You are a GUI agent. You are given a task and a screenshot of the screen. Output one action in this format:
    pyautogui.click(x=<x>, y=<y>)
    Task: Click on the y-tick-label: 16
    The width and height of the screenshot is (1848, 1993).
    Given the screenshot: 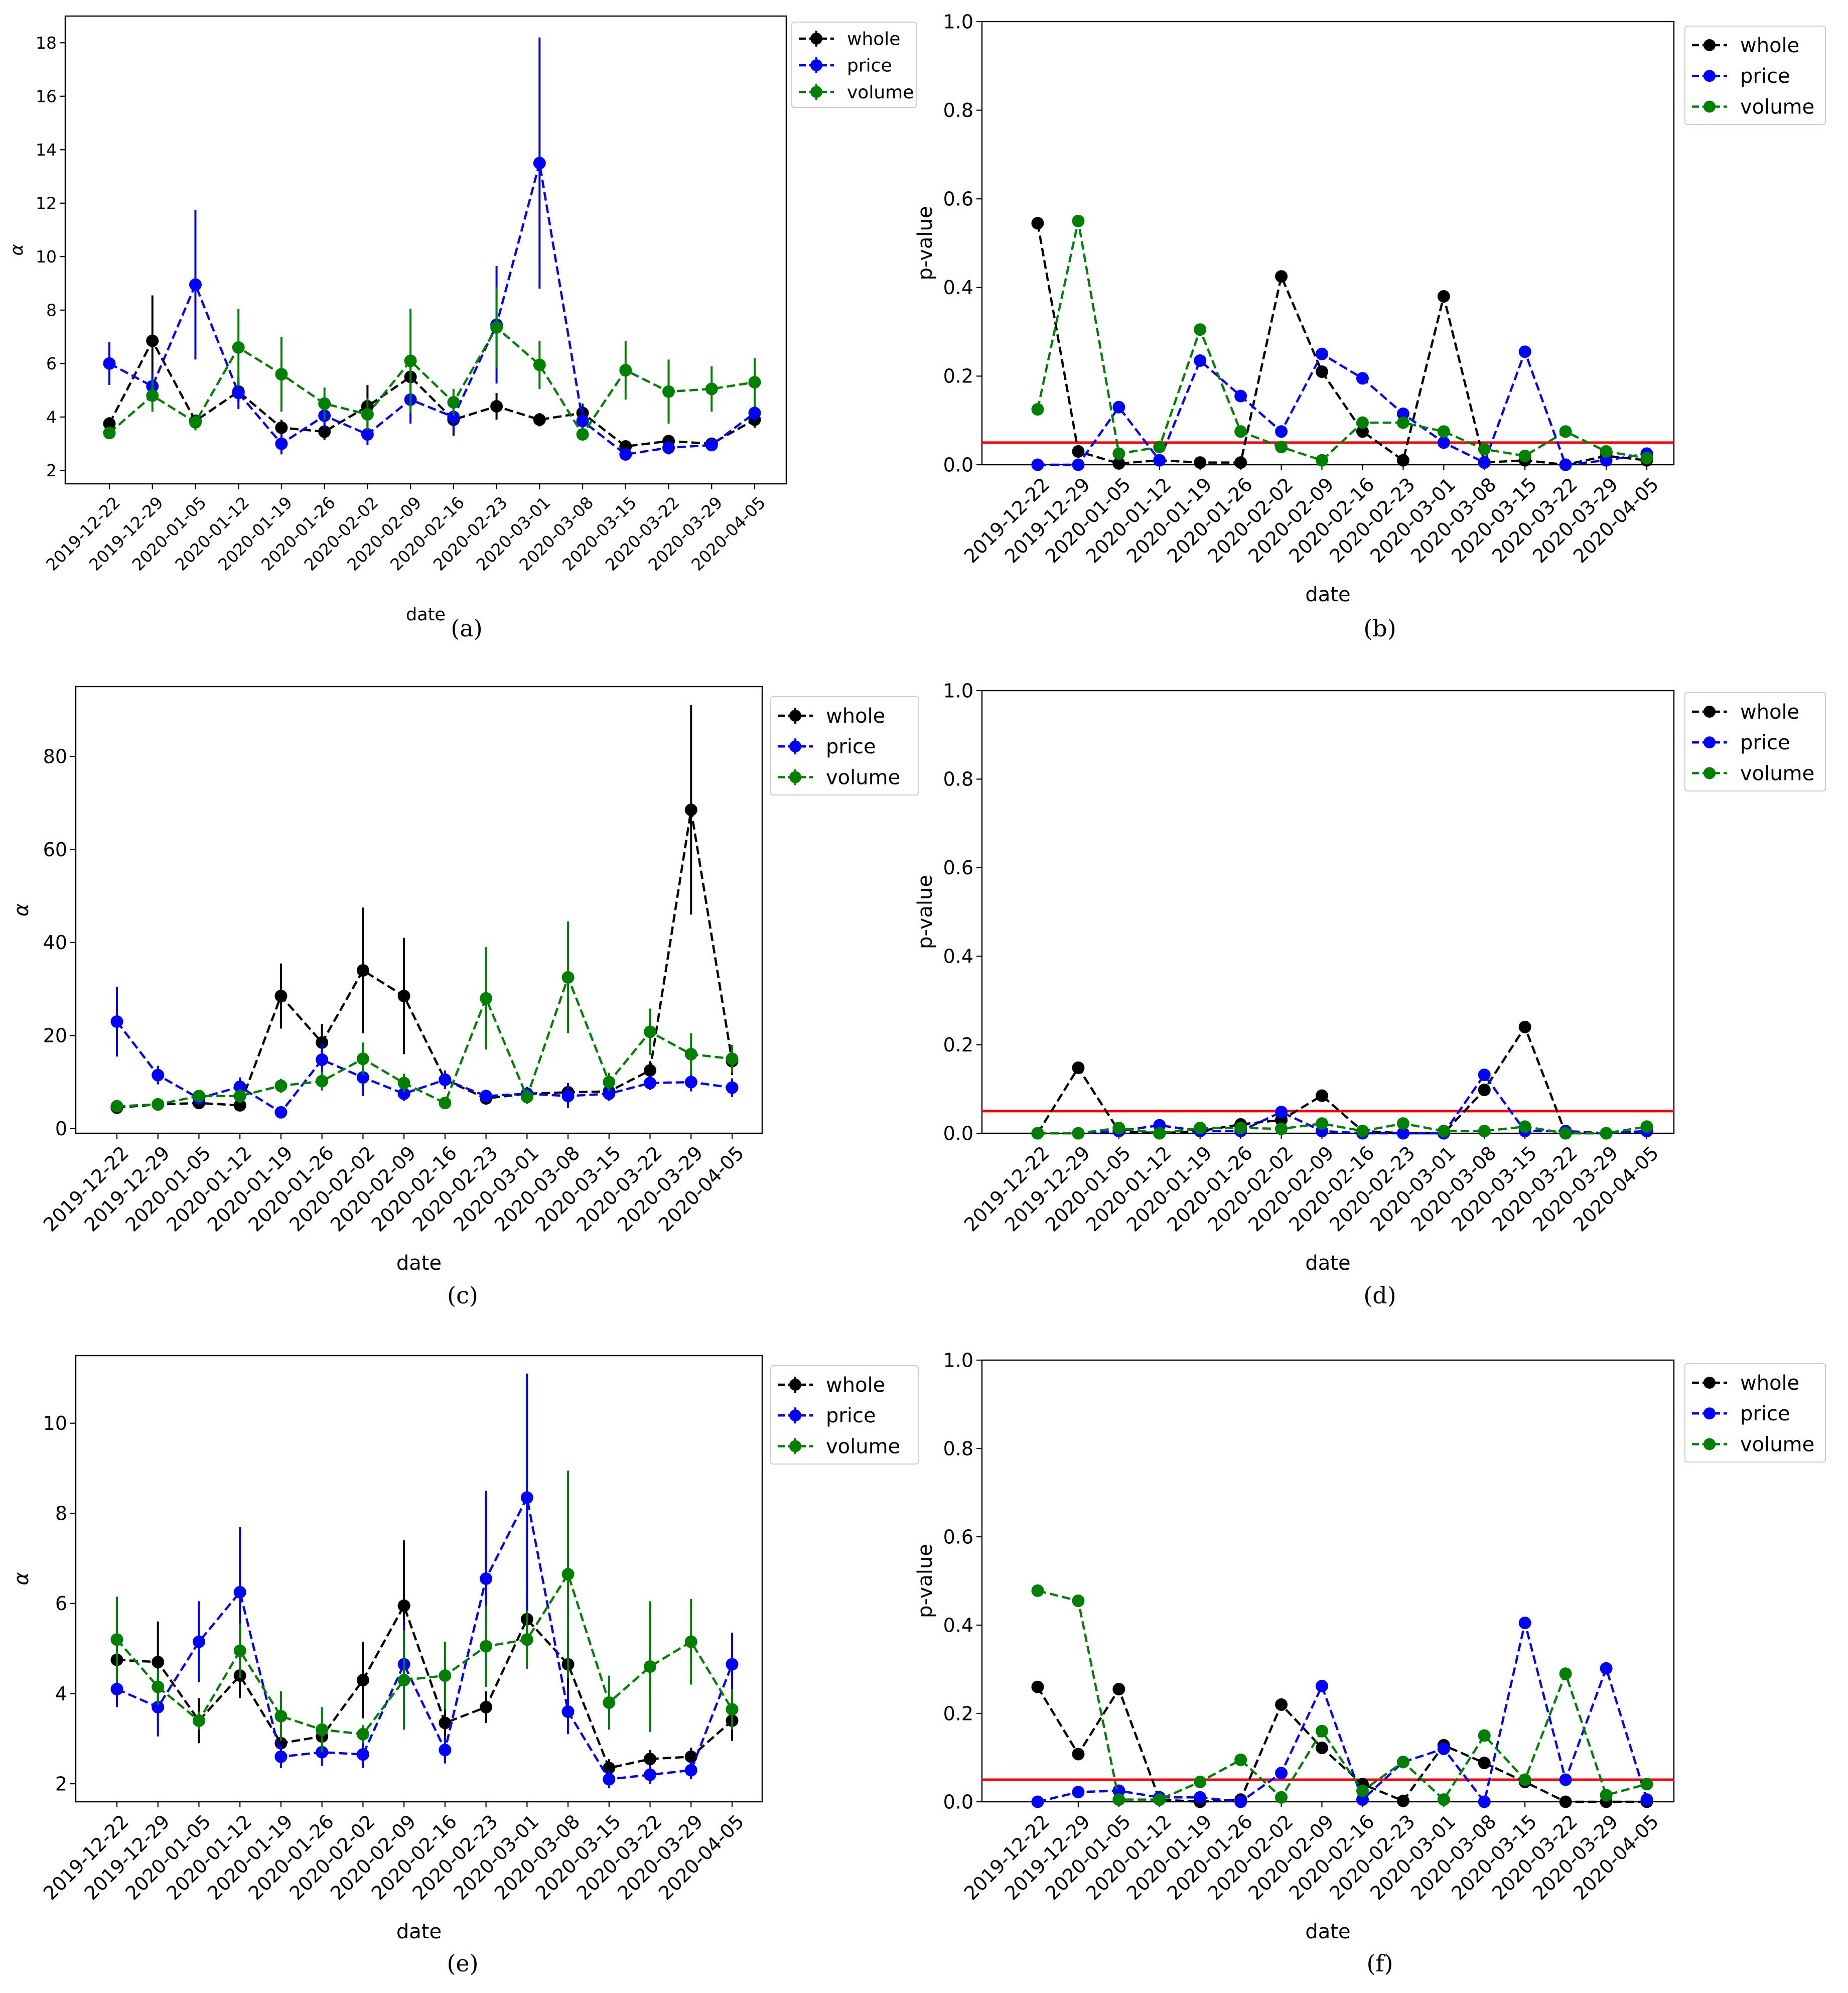 What is the action you would take?
    pyautogui.click(x=46, y=96)
    